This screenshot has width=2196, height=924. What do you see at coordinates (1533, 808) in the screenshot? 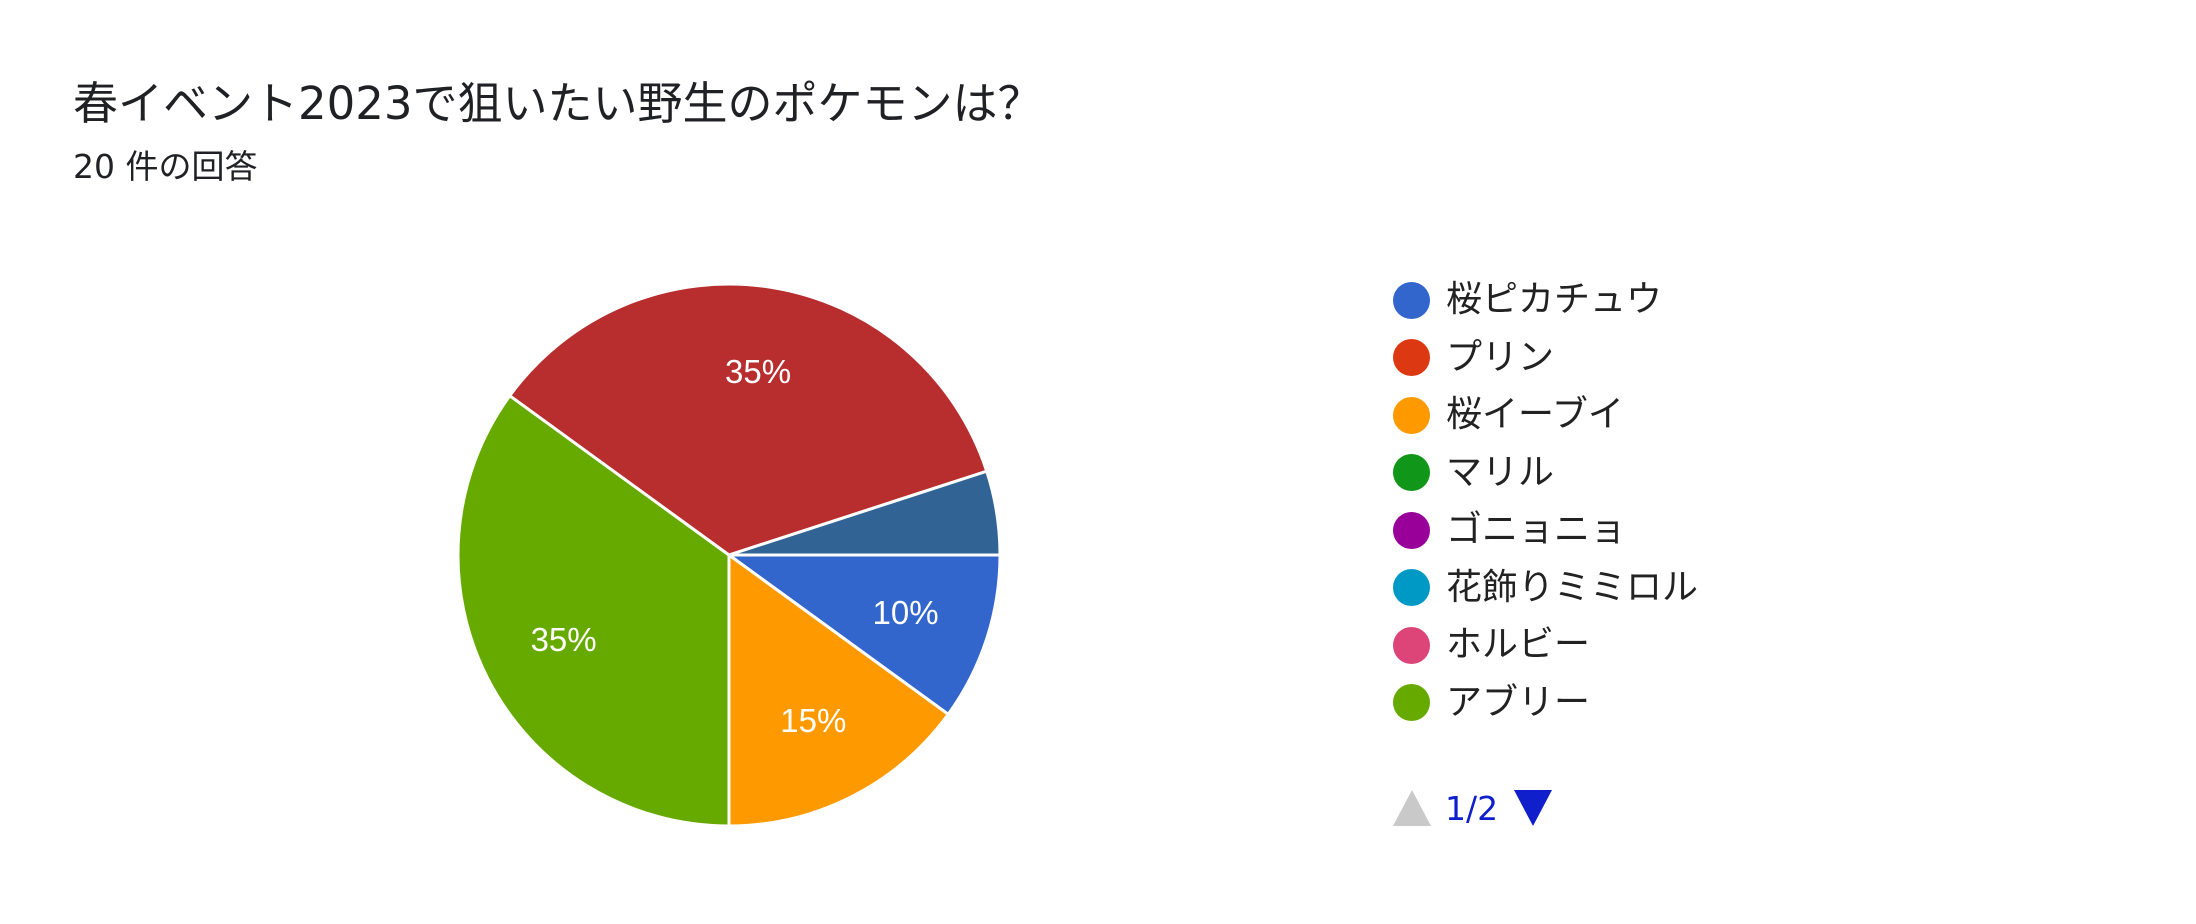
I see `triangle-down-icon` at bounding box center [1533, 808].